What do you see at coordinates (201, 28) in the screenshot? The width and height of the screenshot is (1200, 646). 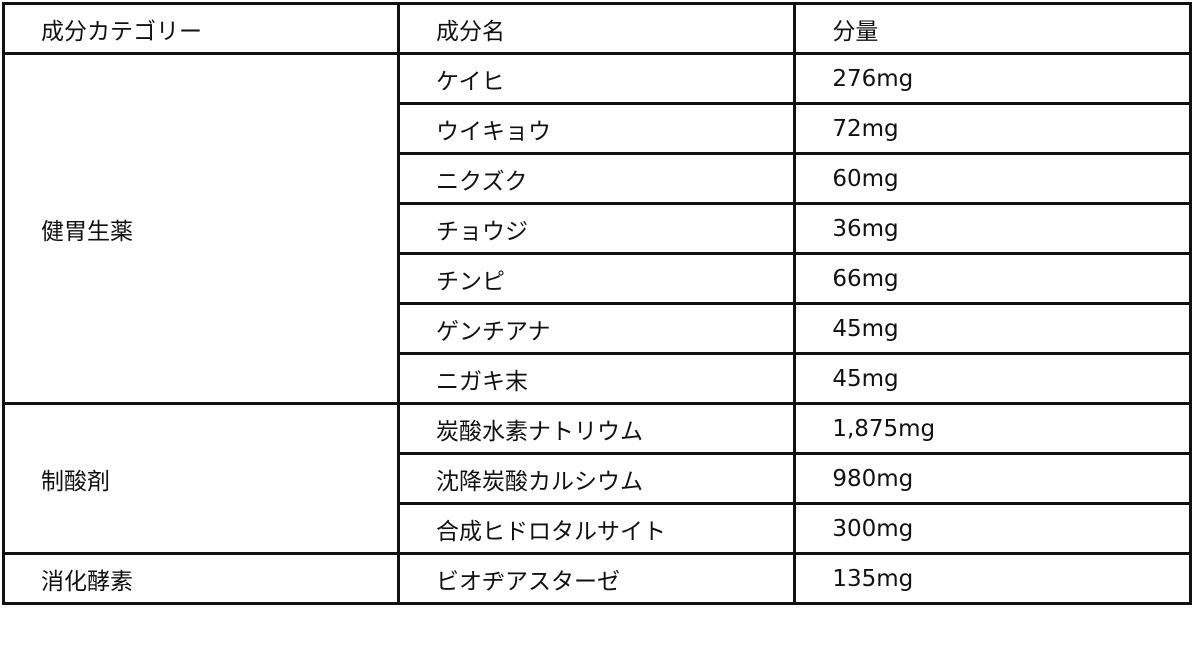 I see `header-category: 成分カテゴリー` at bounding box center [201, 28].